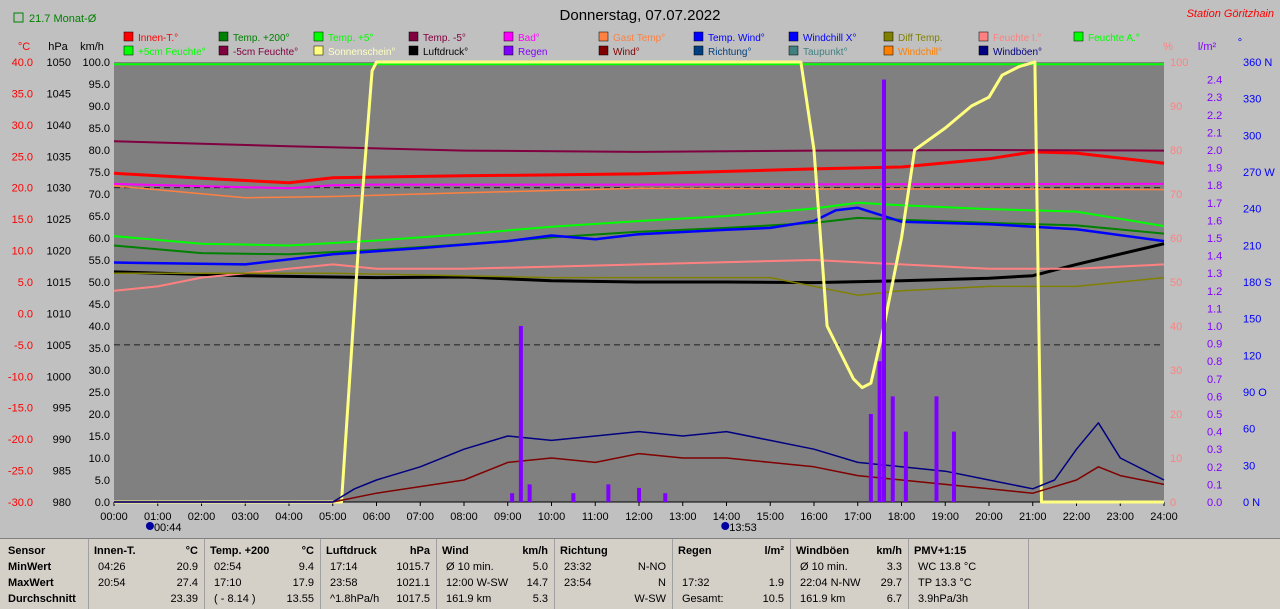 This screenshot has width=1280, height=609. I want to click on temp-tick-label: -15.0, so click(20, 409).